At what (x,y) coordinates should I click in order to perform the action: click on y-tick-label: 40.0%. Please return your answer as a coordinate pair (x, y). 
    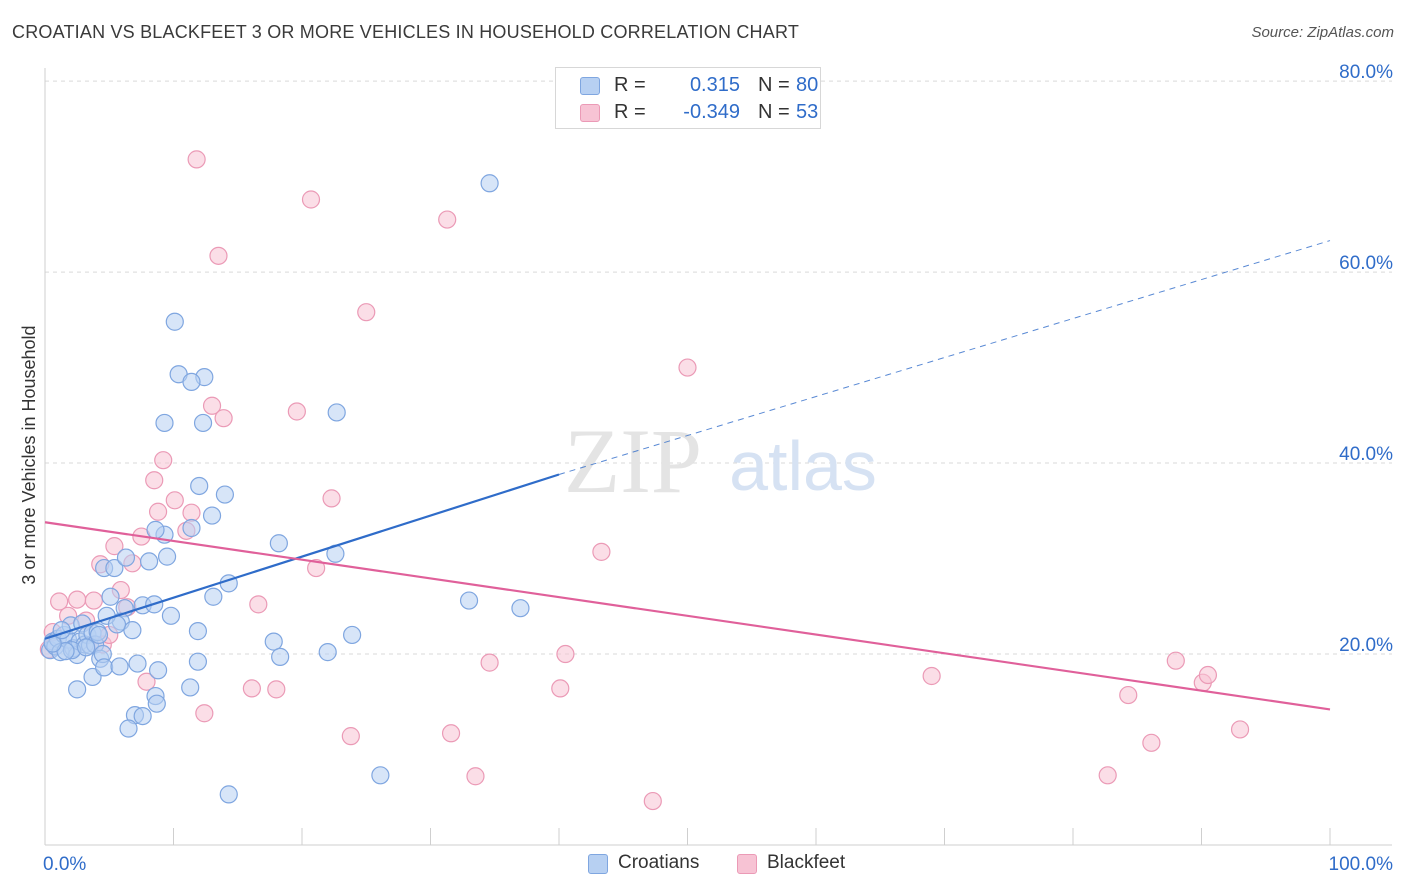
    Looking at the image, I should click on (1366, 454).